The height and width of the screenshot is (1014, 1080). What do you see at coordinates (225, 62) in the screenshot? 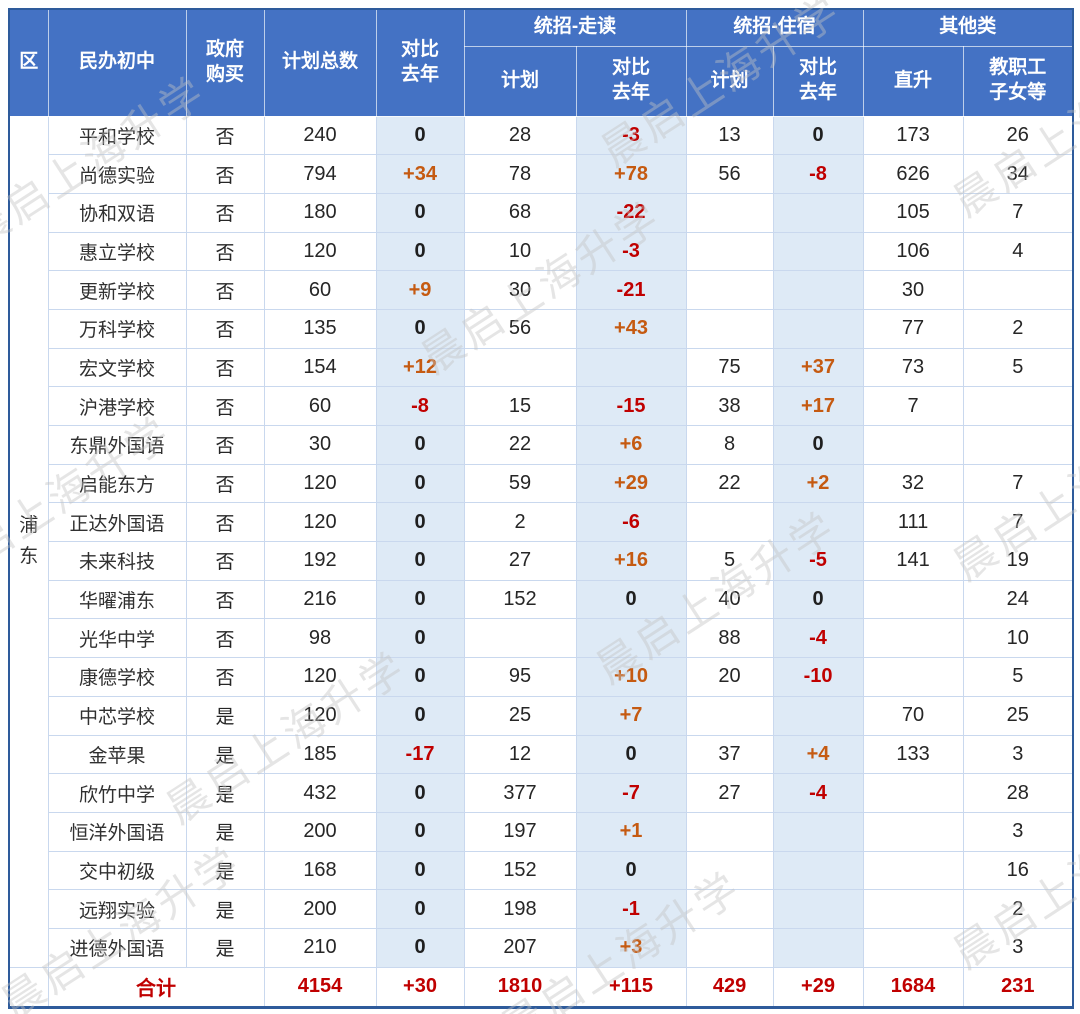
I see `col-header-gov-purchase: 政府 购买` at bounding box center [225, 62].